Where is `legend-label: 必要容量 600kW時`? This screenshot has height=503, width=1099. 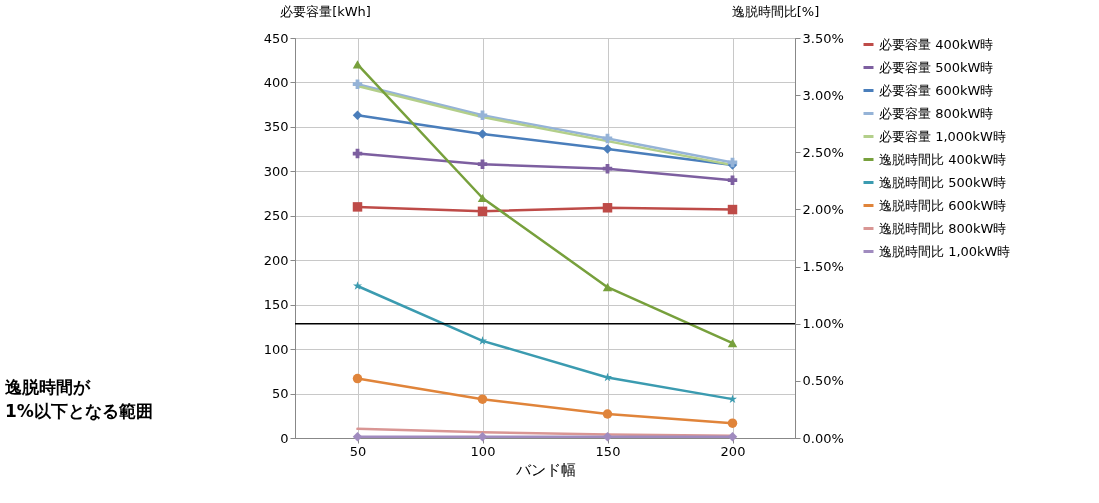
legend-label: 必要容量 600kW時 is located at coordinates (936, 90).